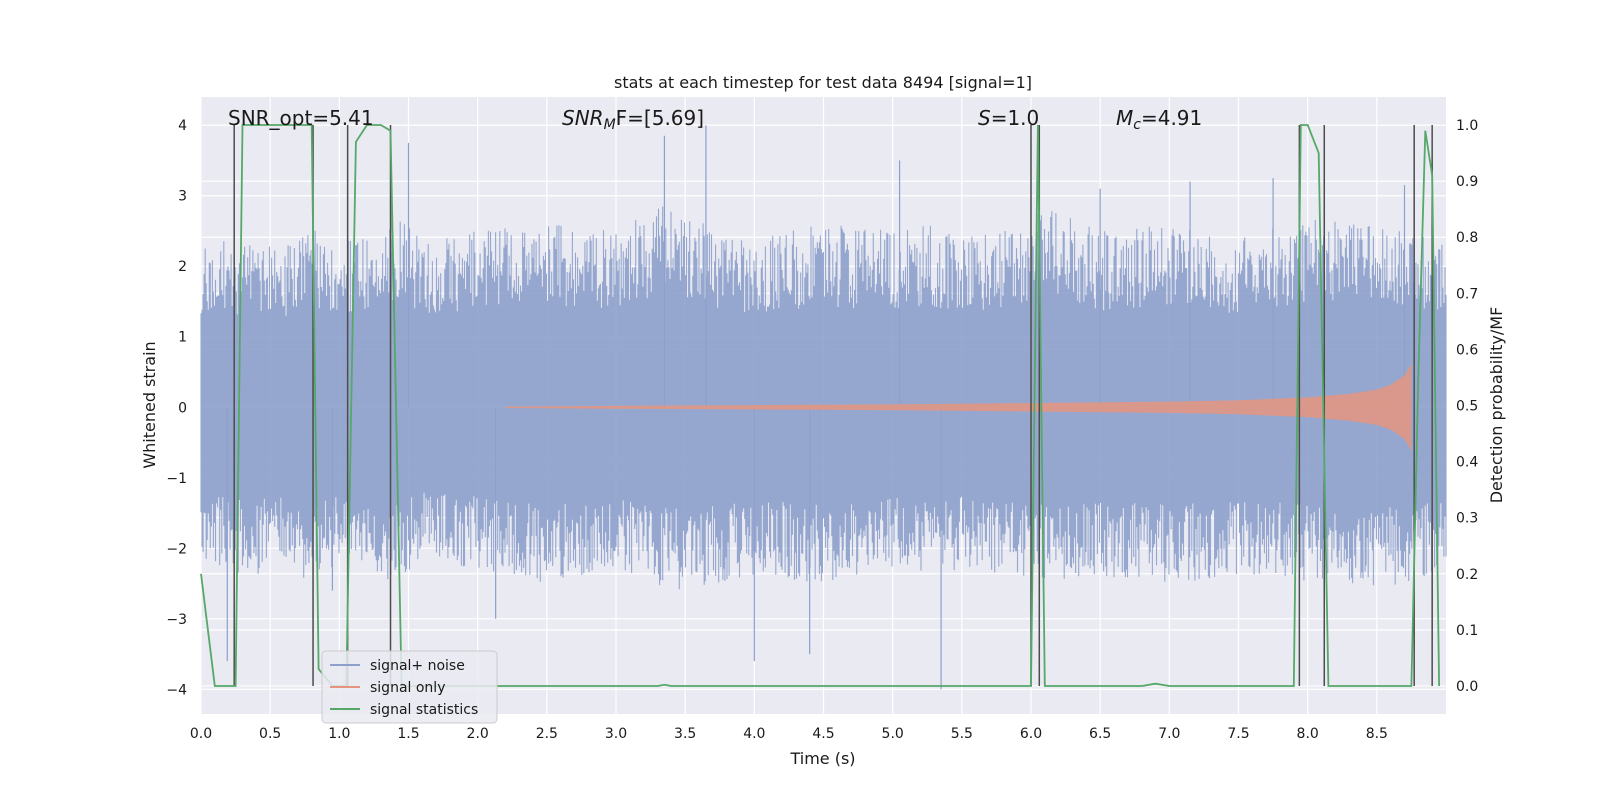 This screenshot has height=800, width=1600. What do you see at coordinates (610, 125) in the screenshot?
I see `snr-mf-sub: M` at bounding box center [610, 125].